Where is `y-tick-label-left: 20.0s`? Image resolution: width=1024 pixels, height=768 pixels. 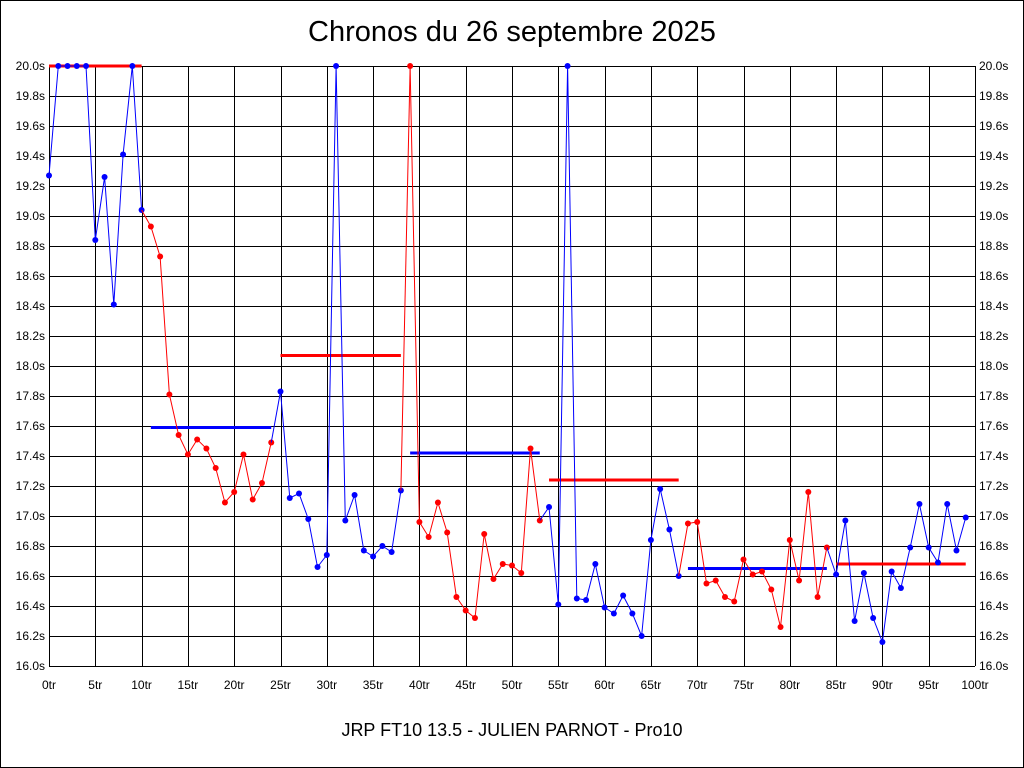 y-tick-label-left: 20.0s is located at coordinates (30, 66).